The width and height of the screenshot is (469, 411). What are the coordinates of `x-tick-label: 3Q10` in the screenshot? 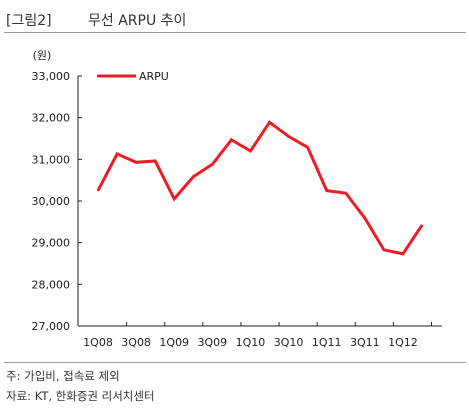 It's located at (289, 342).